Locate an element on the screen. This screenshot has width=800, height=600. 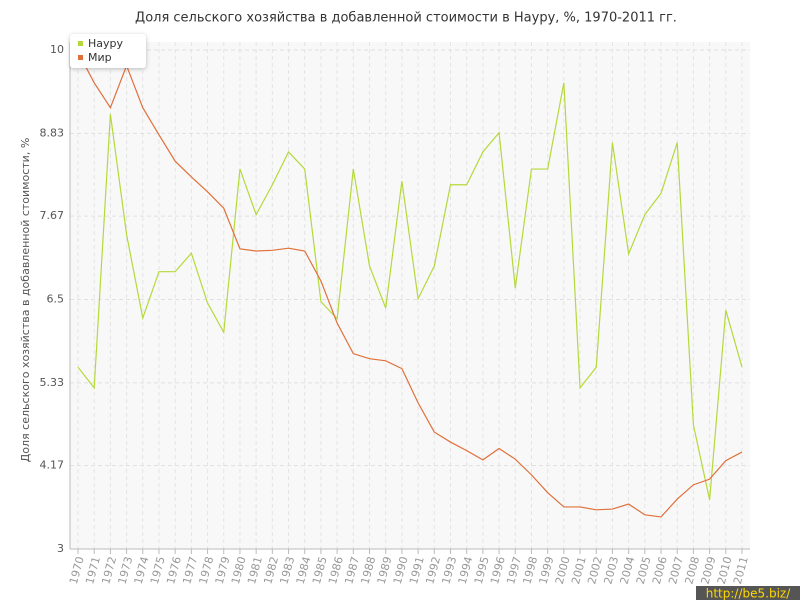
watermark: http://be5.biz/ is located at coordinates (748, 593).